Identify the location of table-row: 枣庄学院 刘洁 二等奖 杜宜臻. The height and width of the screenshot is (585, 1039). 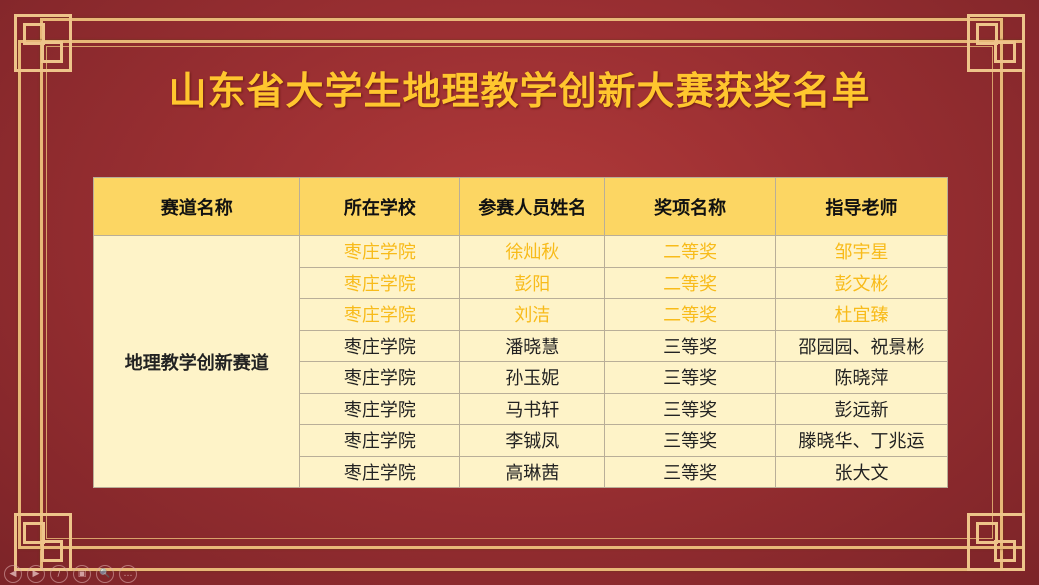
(521, 314).